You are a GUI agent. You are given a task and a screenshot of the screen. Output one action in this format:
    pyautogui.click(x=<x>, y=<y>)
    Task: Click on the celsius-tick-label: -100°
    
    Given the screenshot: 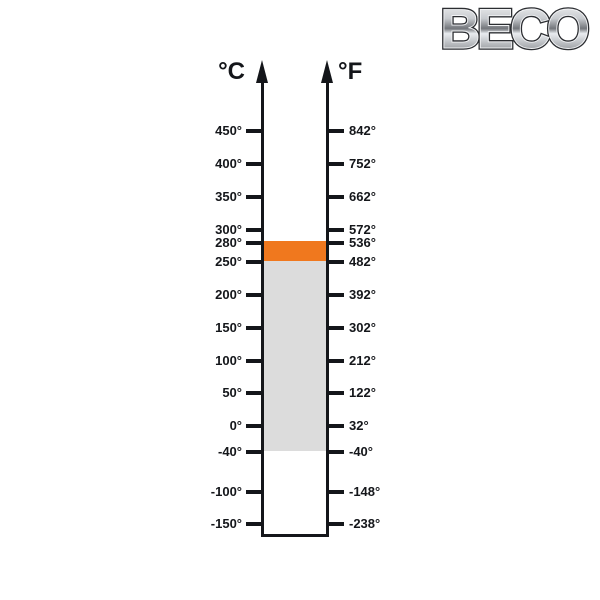 What is the action you would take?
    pyautogui.click(x=226, y=491)
    